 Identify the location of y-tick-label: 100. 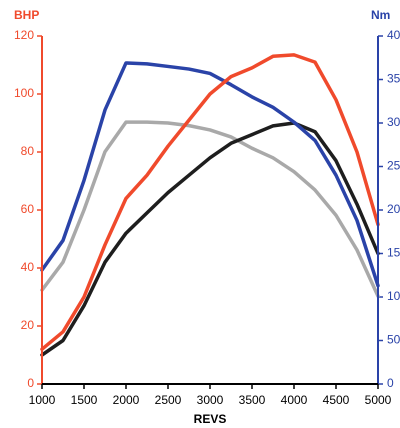
(24, 93).